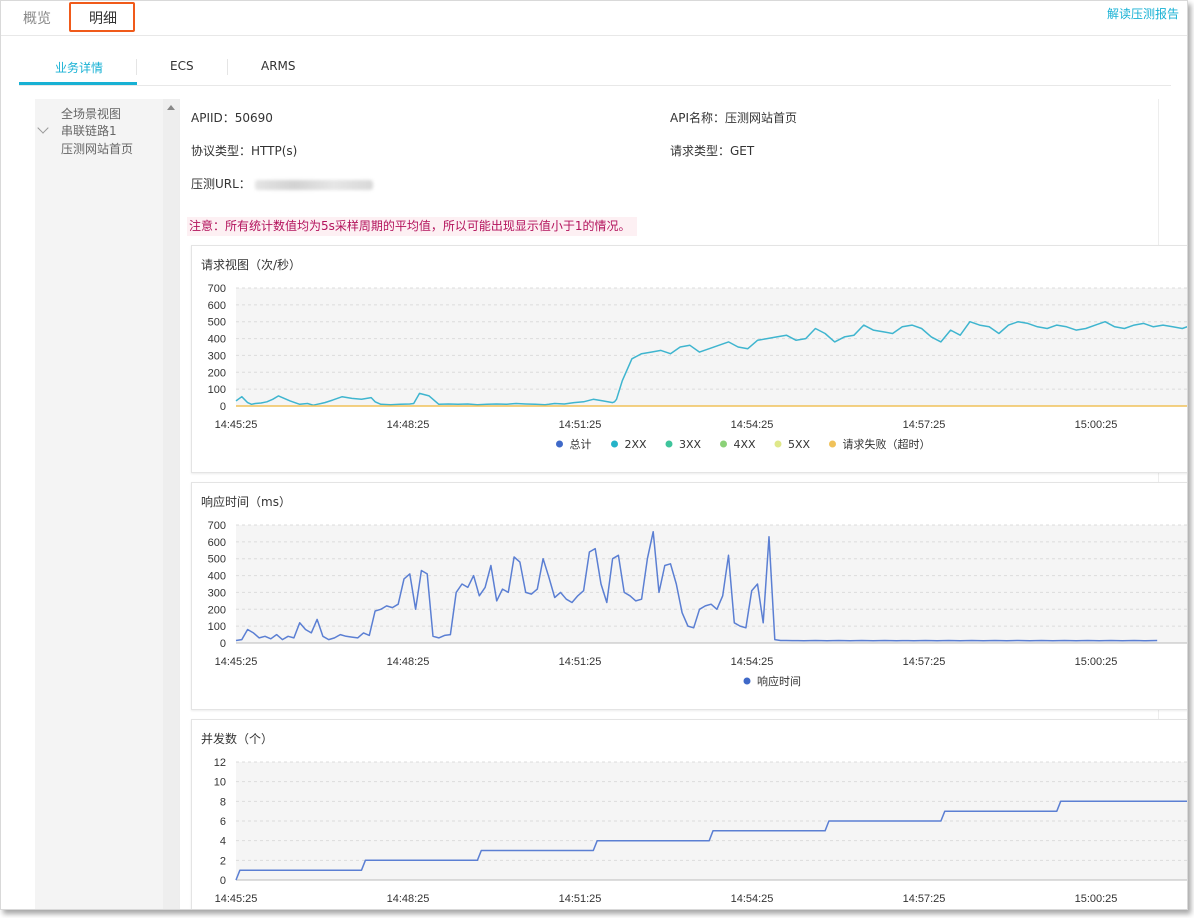 The image size is (1194, 918). What do you see at coordinates (97, 149) in the screenshot?
I see `sidebar-item-homepage: 压测网站首页` at bounding box center [97, 149].